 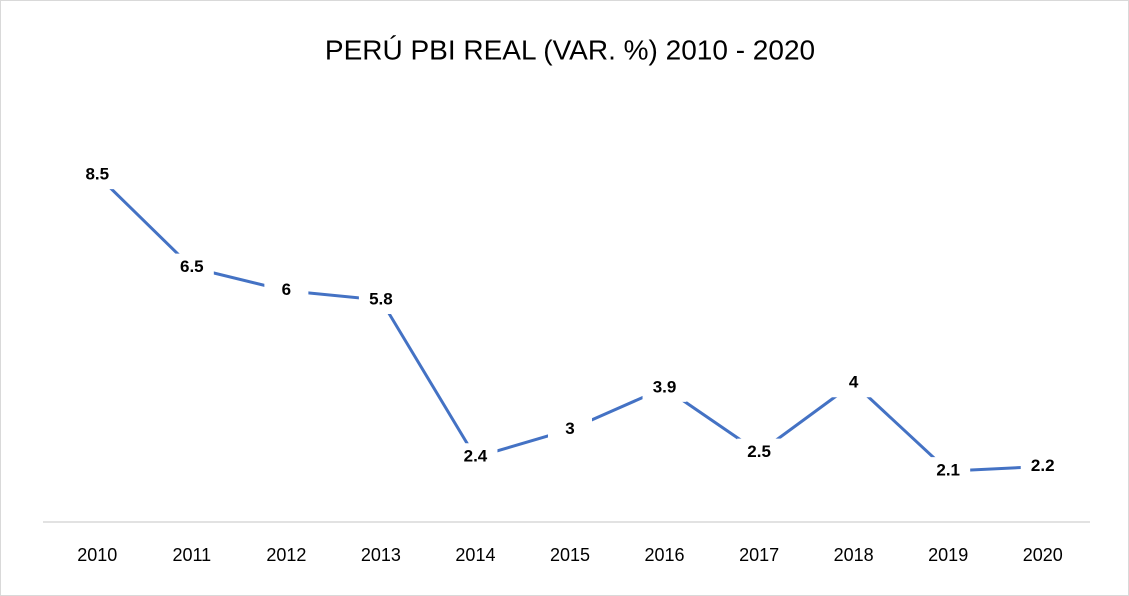 I want to click on x-tick-label: 2019, so click(x=948, y=555).